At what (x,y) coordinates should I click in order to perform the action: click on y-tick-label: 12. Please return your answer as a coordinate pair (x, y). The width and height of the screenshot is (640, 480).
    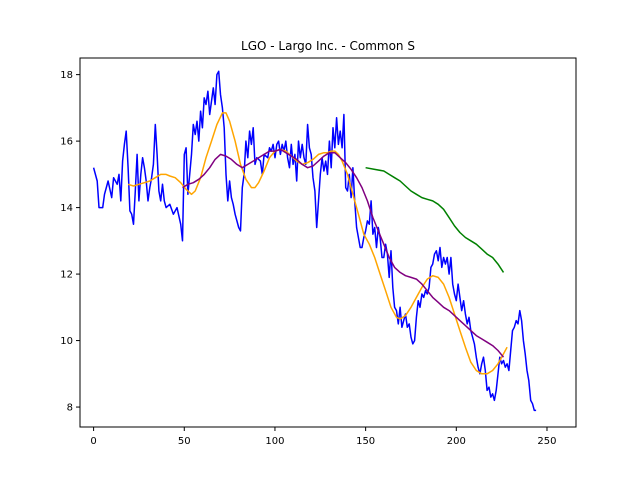
    Looking at the image, I should click on (66, 275).